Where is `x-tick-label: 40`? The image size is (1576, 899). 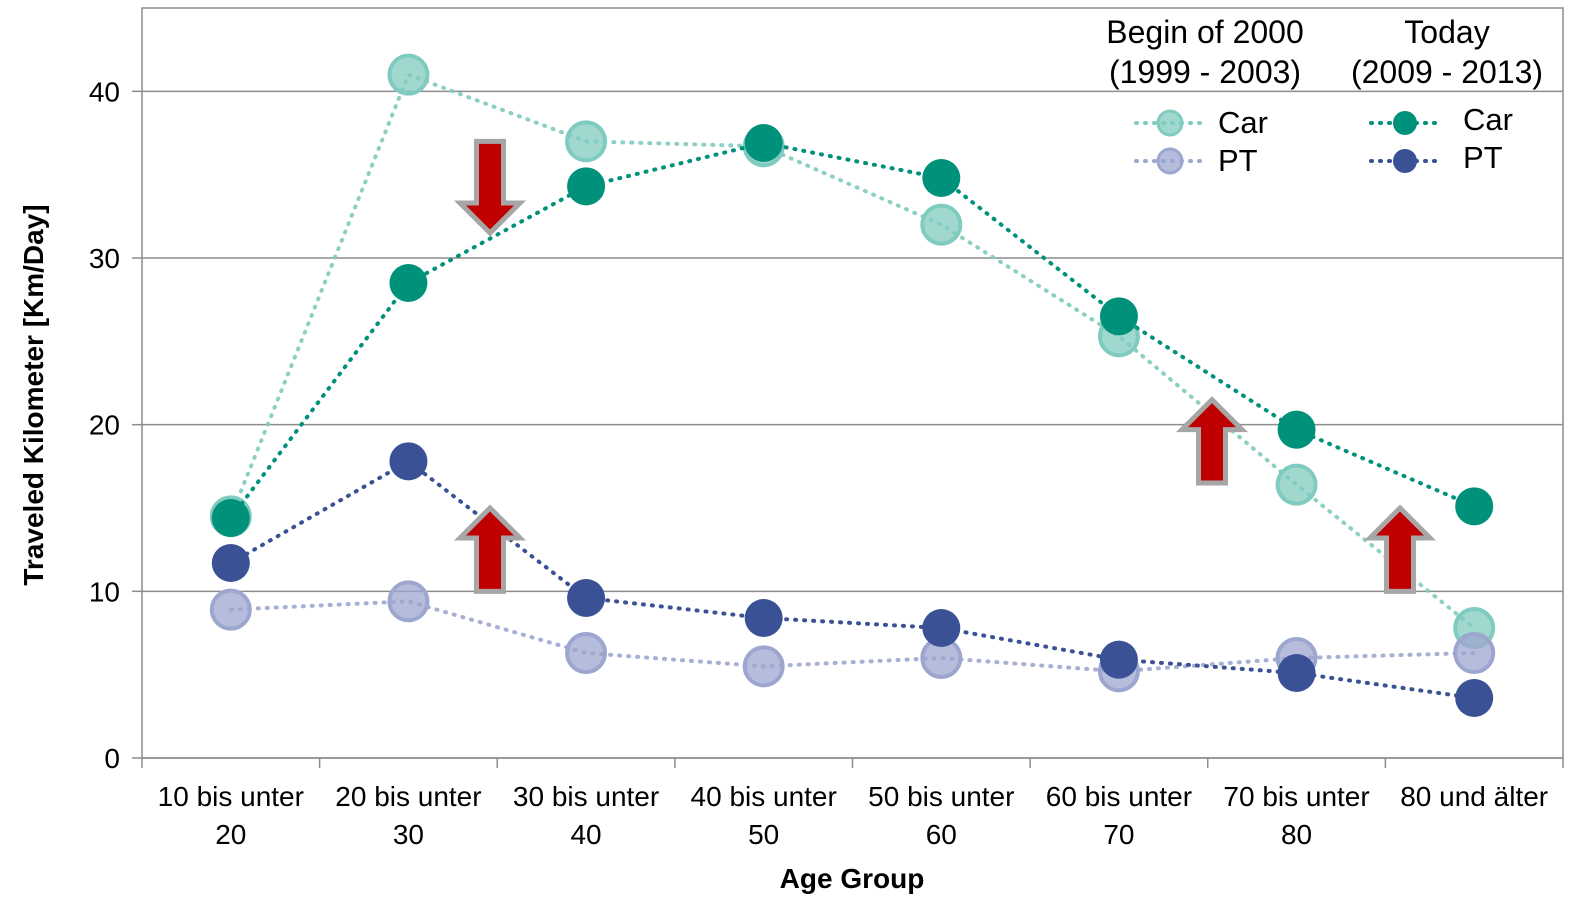
x-tick-label: 40 is located at coordinates (585, 834).